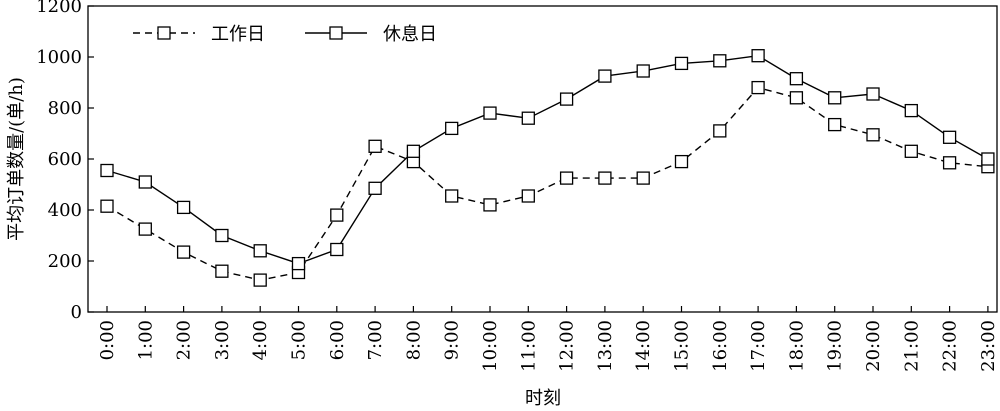  Describe the element at coordinates (758, 346) in the screenshot. I see `x-tick-label: 17:00` at that location.